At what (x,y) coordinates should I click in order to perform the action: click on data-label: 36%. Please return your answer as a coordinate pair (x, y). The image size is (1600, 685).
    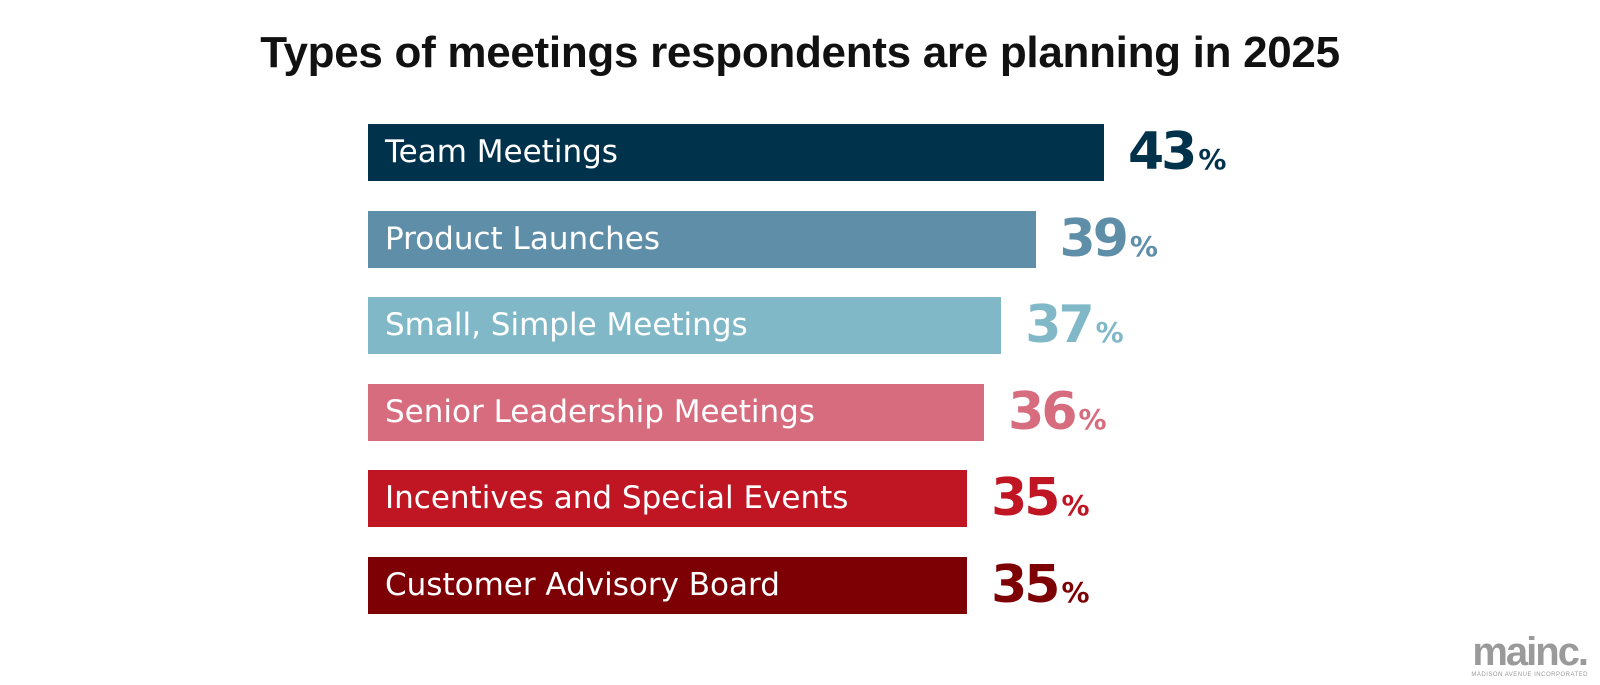
    Looking at the image, I should click on (1057, 412).